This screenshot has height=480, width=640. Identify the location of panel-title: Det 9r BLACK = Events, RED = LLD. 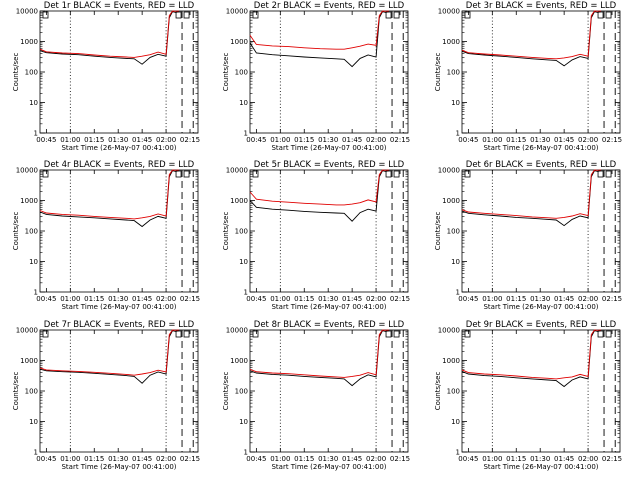
(541, 325).